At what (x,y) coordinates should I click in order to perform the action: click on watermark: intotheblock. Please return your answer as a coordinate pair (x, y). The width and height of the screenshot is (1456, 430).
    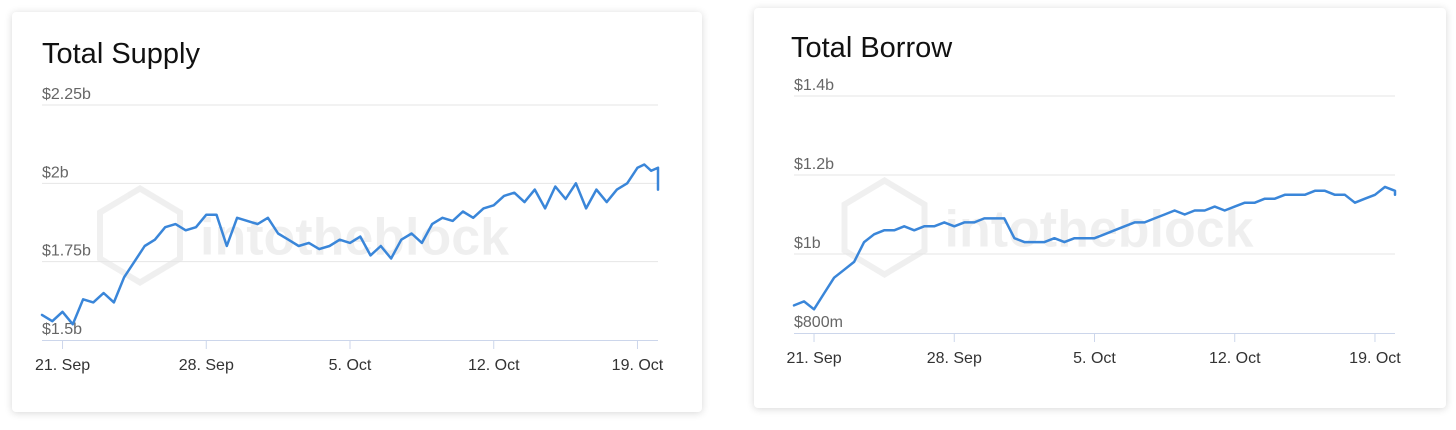
    Looking at the image, I should click on (303, 235).